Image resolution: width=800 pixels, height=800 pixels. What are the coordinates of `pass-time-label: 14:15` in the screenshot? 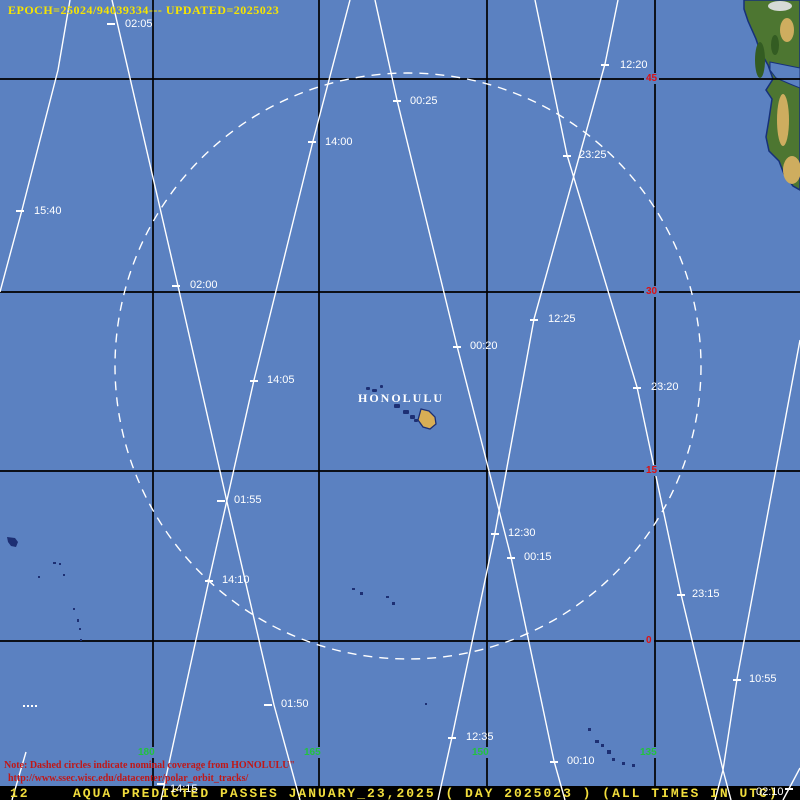 It's located at (184, 789).